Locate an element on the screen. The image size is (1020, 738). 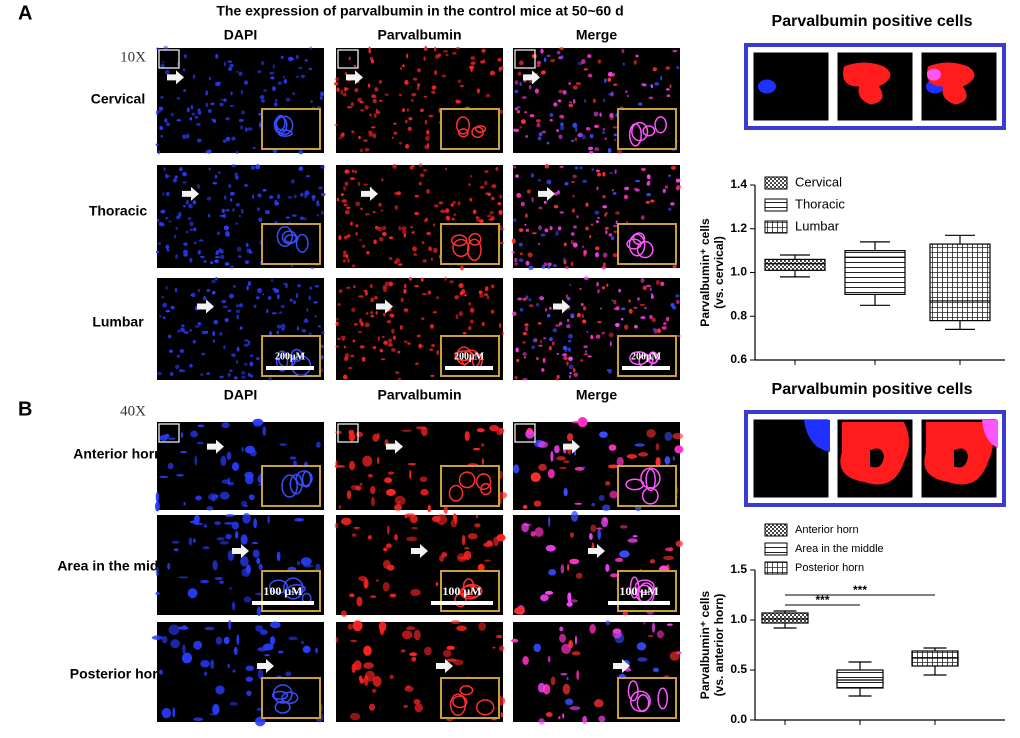
y-tick-label: 1.2 is located at coordinates (738, 228).